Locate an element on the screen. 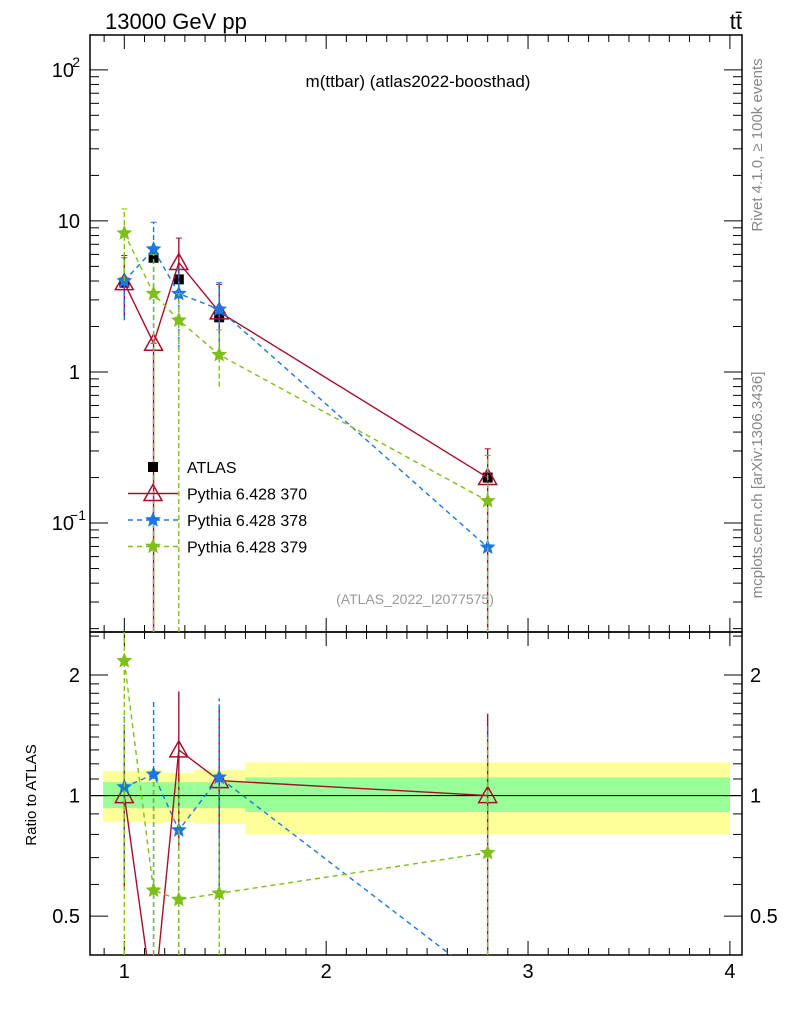 The width and height of the screenshot is (786, 1024). y-tick-label-exponent: −1 is located at coordinates (78, 515).